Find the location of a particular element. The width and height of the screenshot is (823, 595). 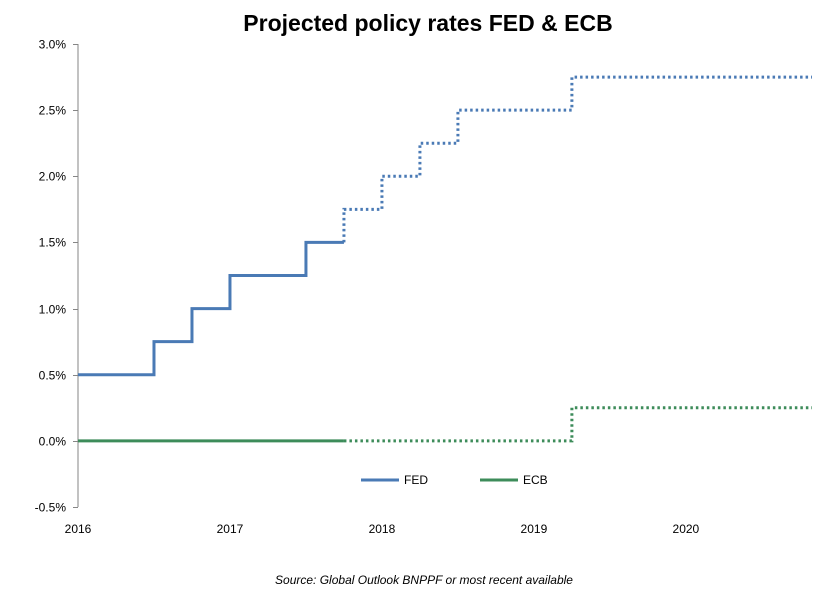

x-tick-label: 2017 is located at coordinates (230, 529).